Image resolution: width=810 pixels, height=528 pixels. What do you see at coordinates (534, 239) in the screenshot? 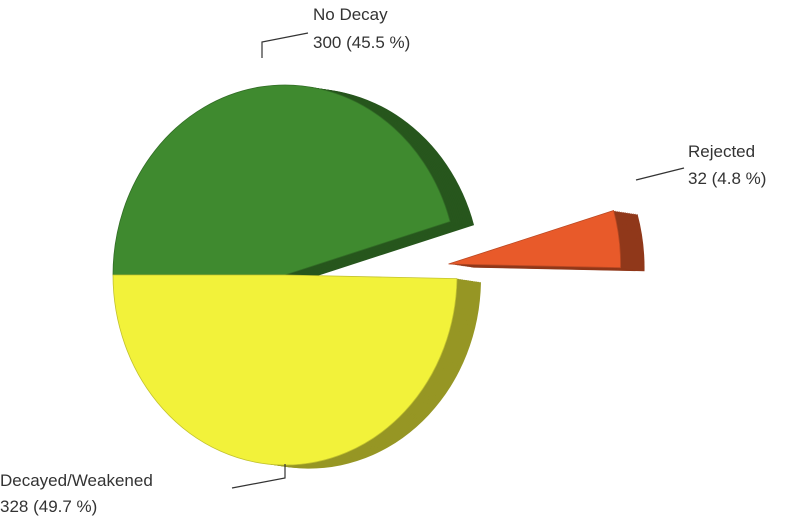
I see `pie-slice` at bounding box center [534, 239].